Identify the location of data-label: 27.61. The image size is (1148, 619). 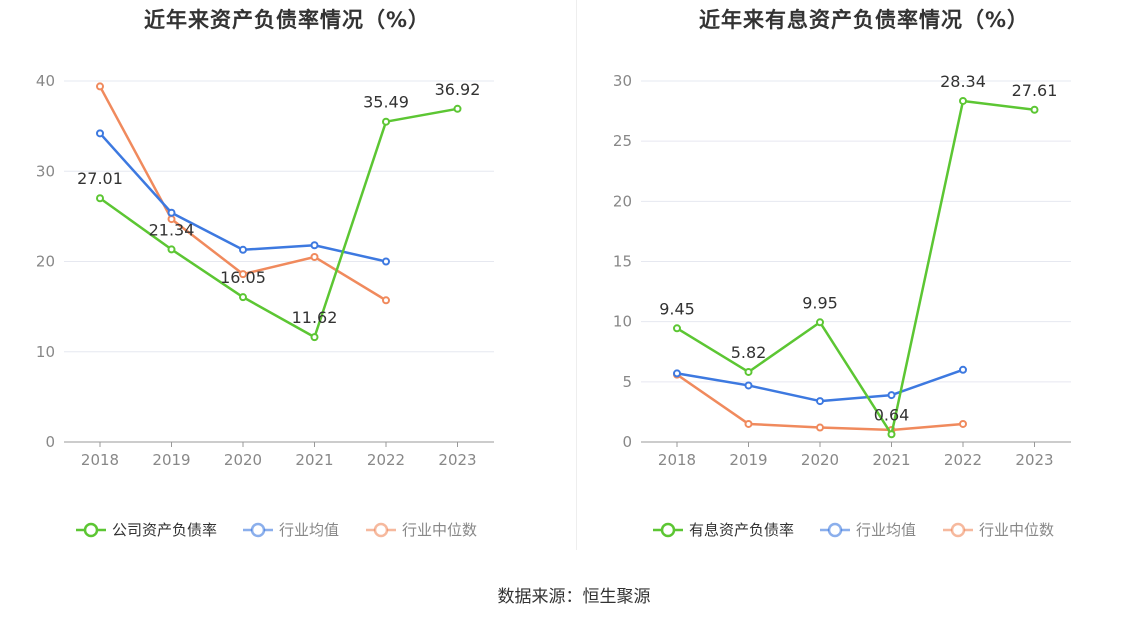
(1035, 90).